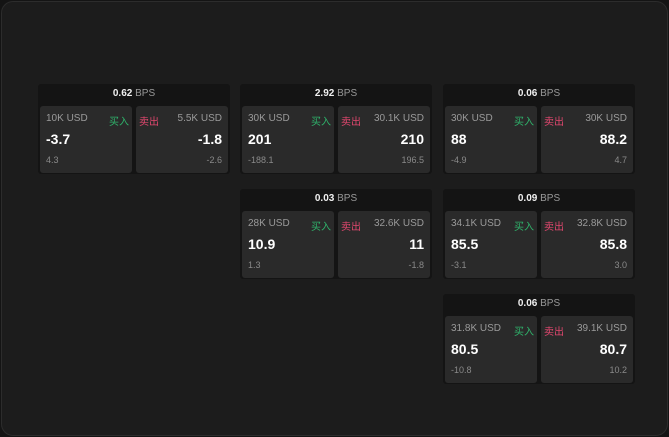 The image size is (669, 437). Describe the element at coordinates (398, 118) in the screenshot. I see `ask-size: 30.1K USD` at that location.